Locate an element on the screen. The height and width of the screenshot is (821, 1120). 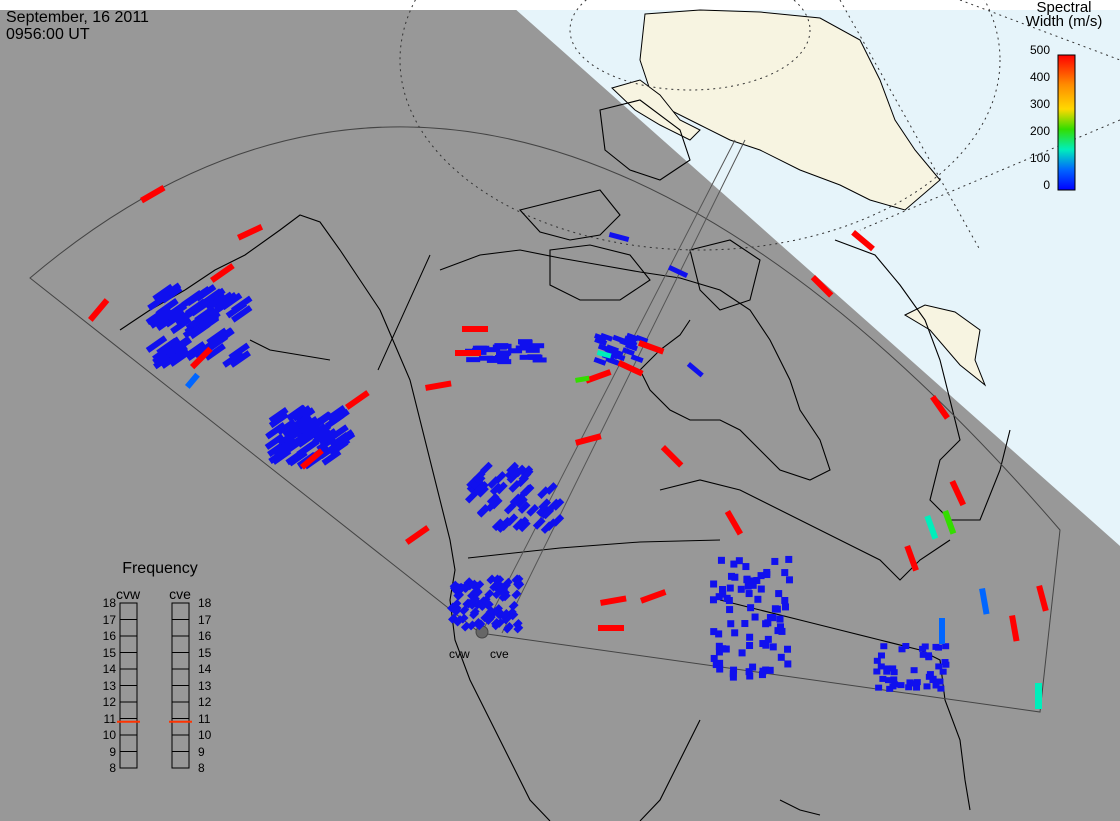
date-label: September, 16 2011 is located at coordinates (77, 17).